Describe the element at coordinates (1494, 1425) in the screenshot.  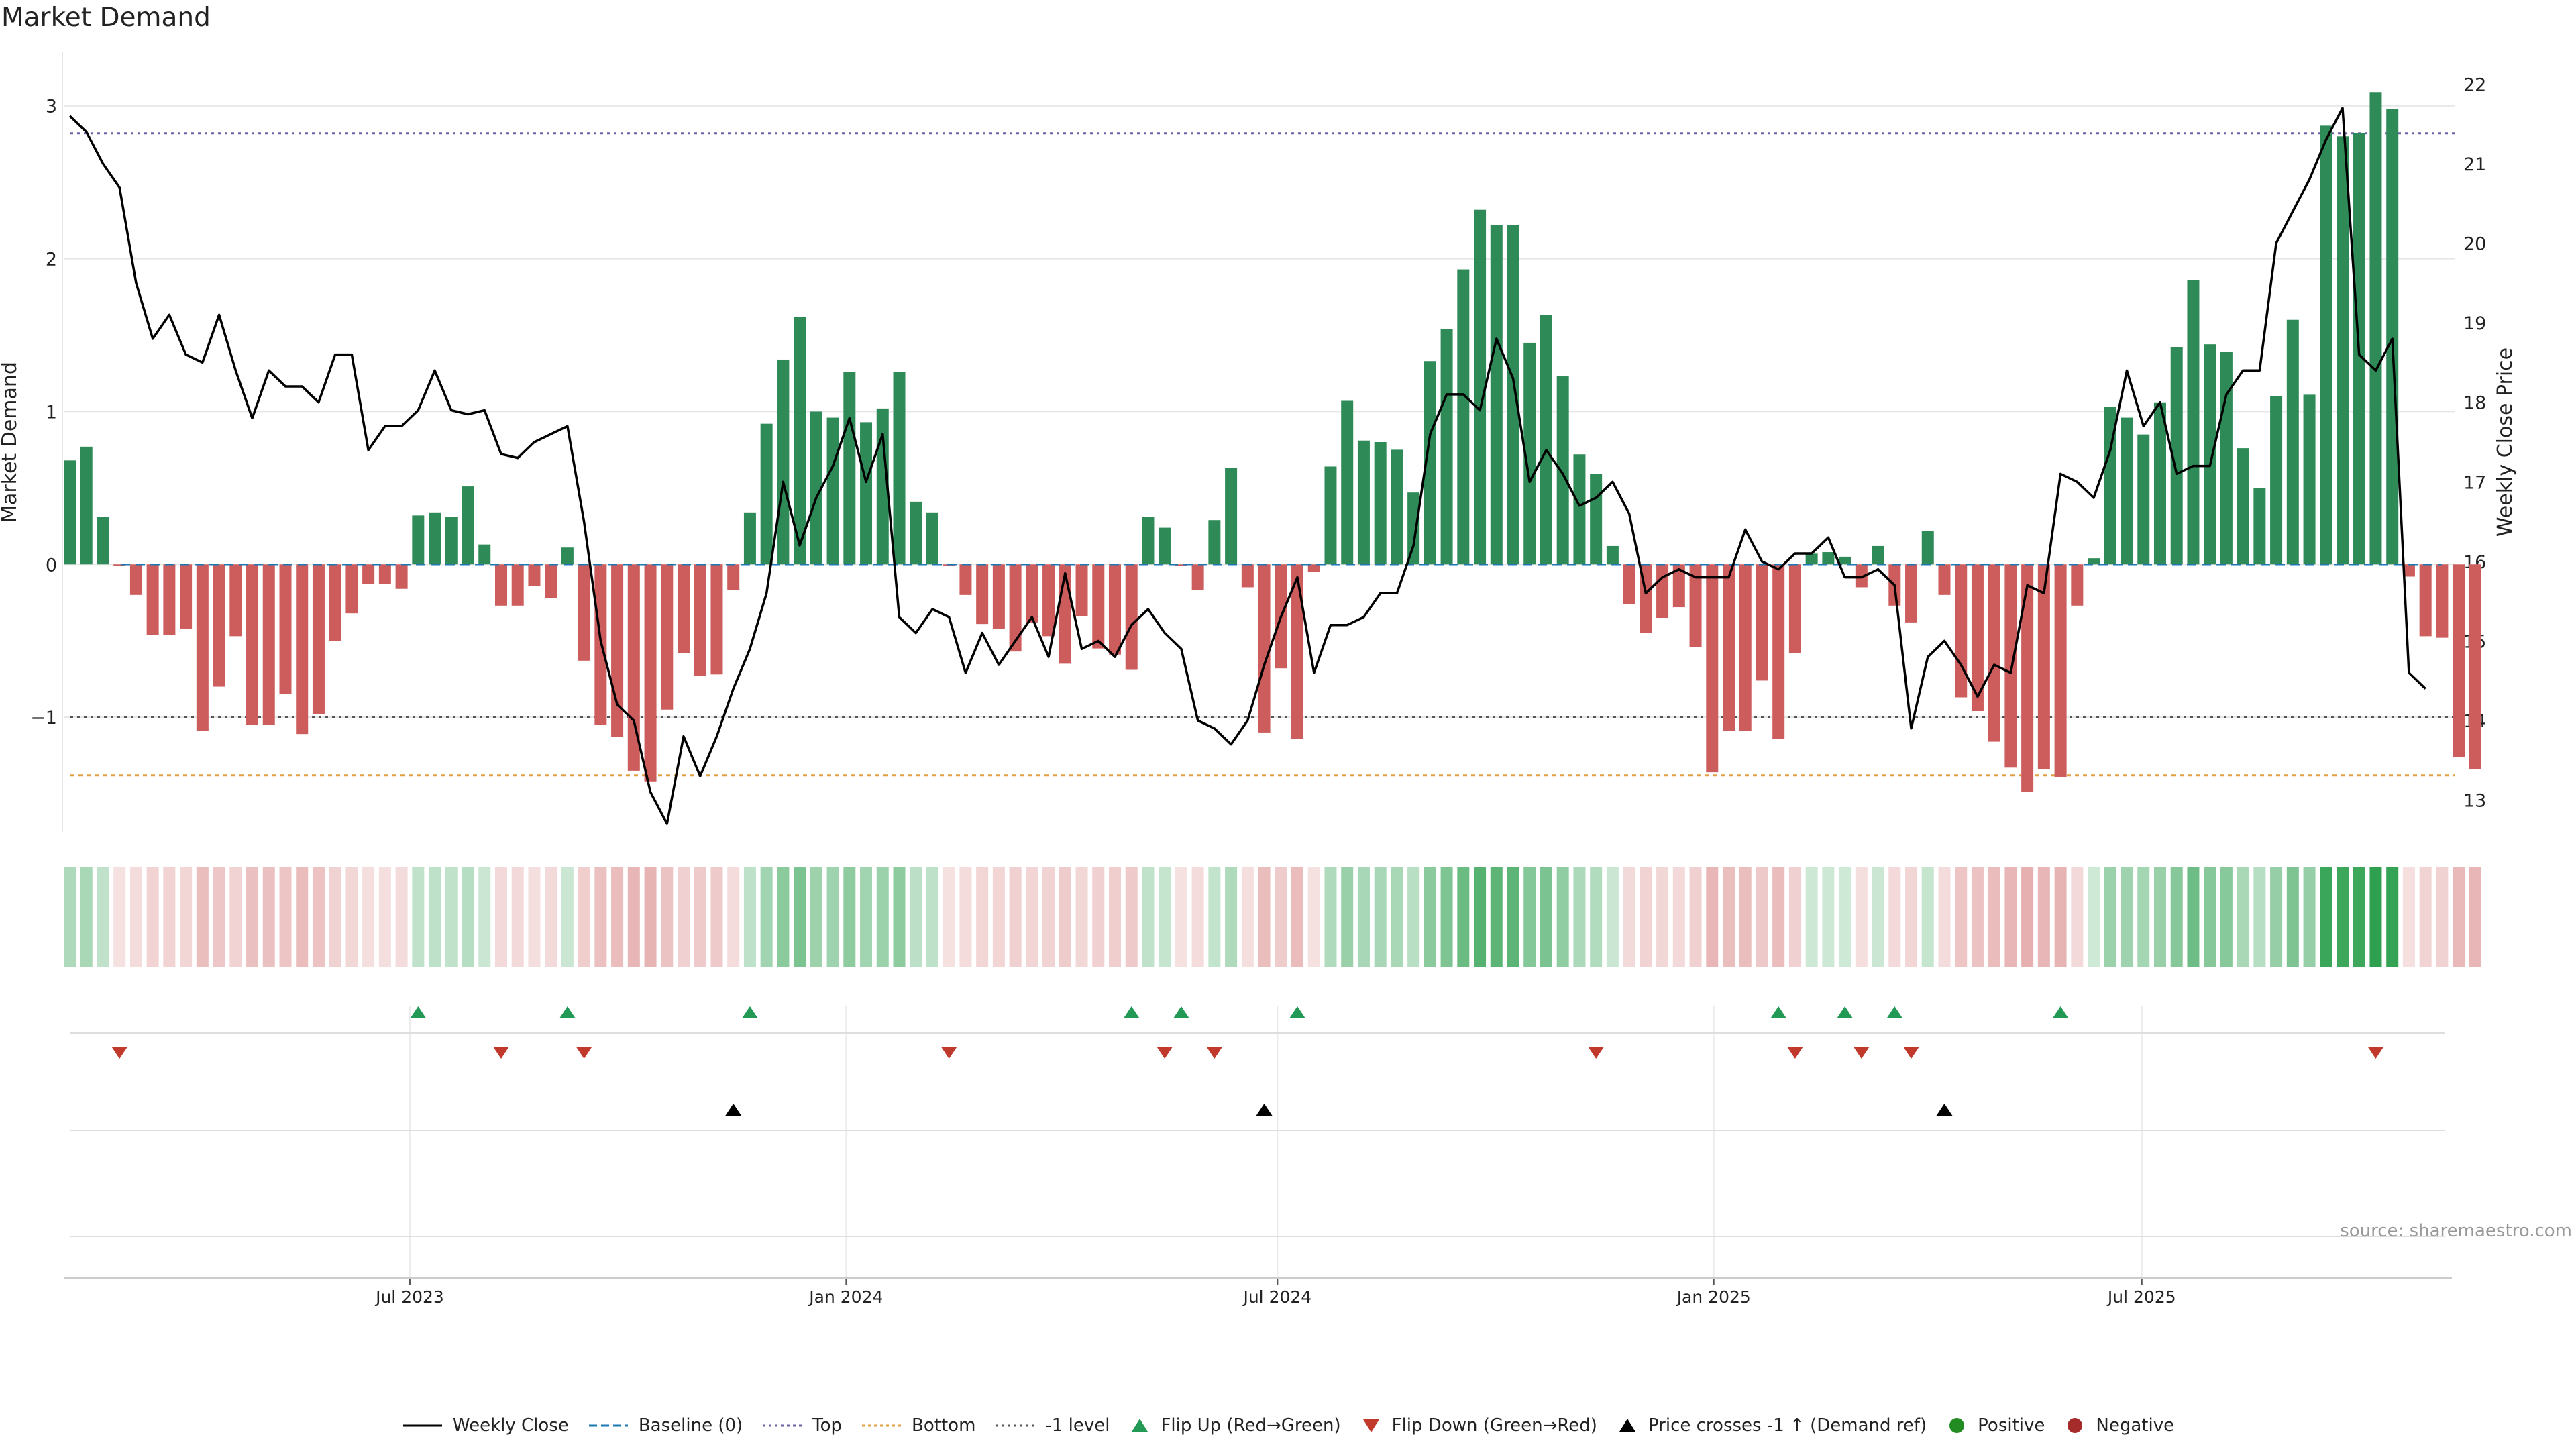
I see `legend-label: Flip Down (Green→Red)` at that location.